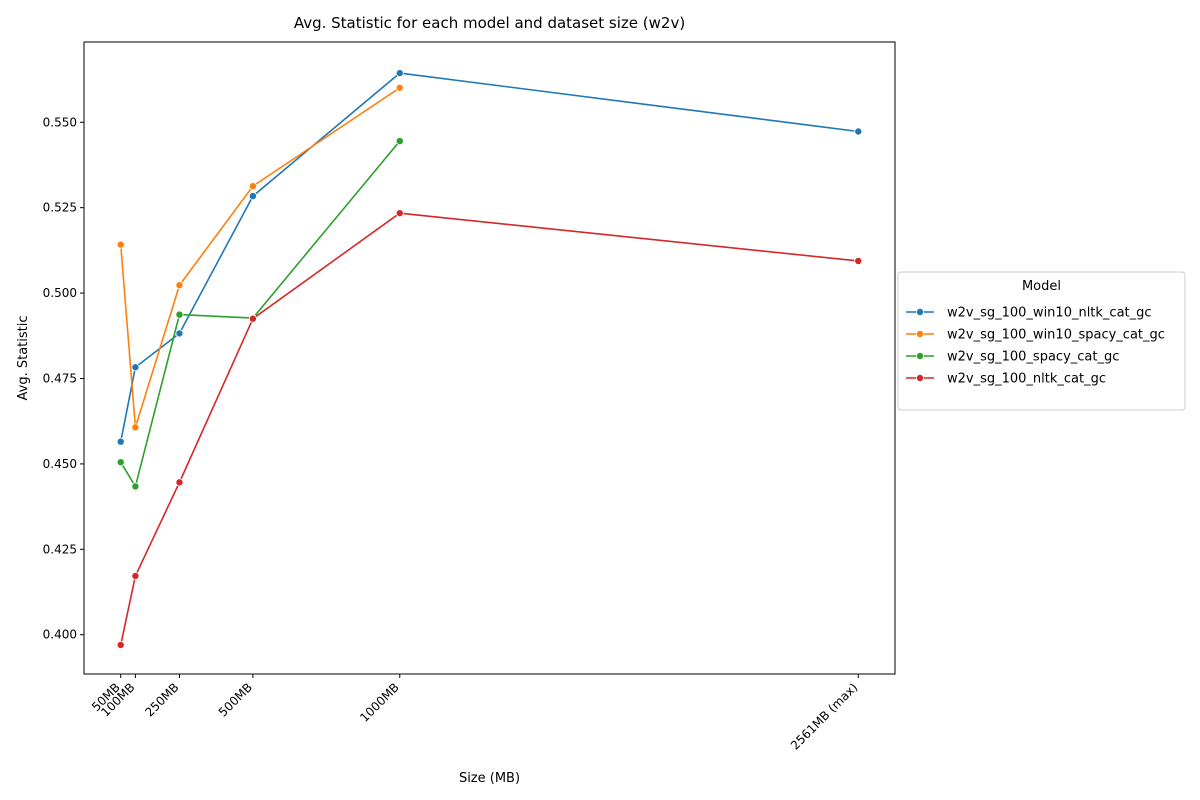 This screenshot has width=1200, height=800. Describe the element at coordinates (379, 702) in the screenshot. I see `x-tick-label: 1000MB` at that location.